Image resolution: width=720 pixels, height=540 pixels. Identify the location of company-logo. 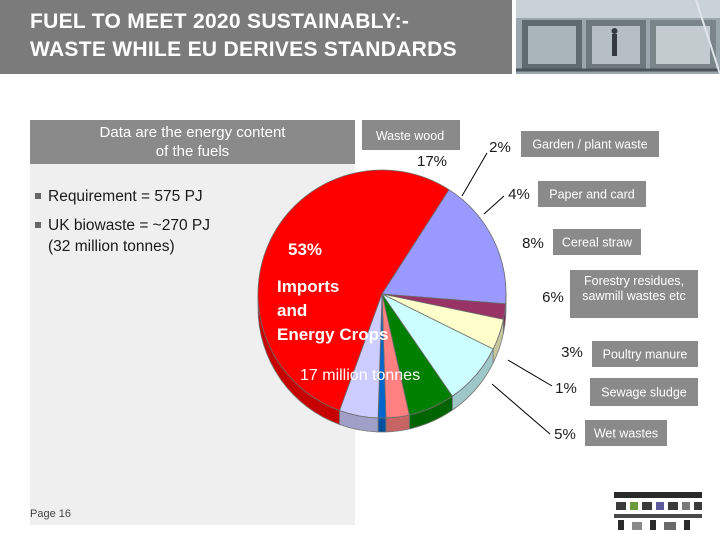
(658, 511).